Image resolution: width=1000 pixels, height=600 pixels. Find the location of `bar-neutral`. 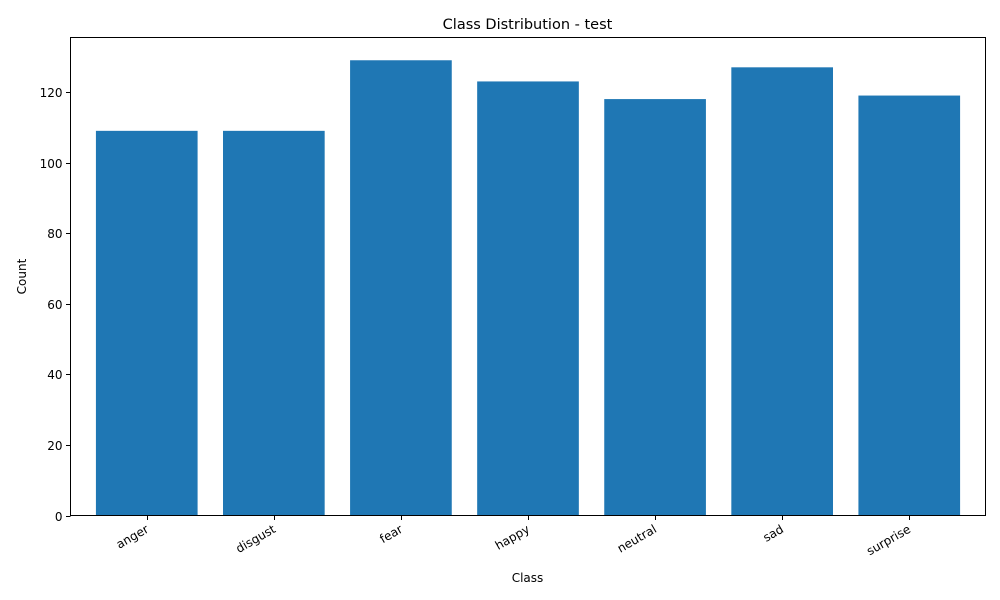

bar-neutral is located at coordinates (655, 307).